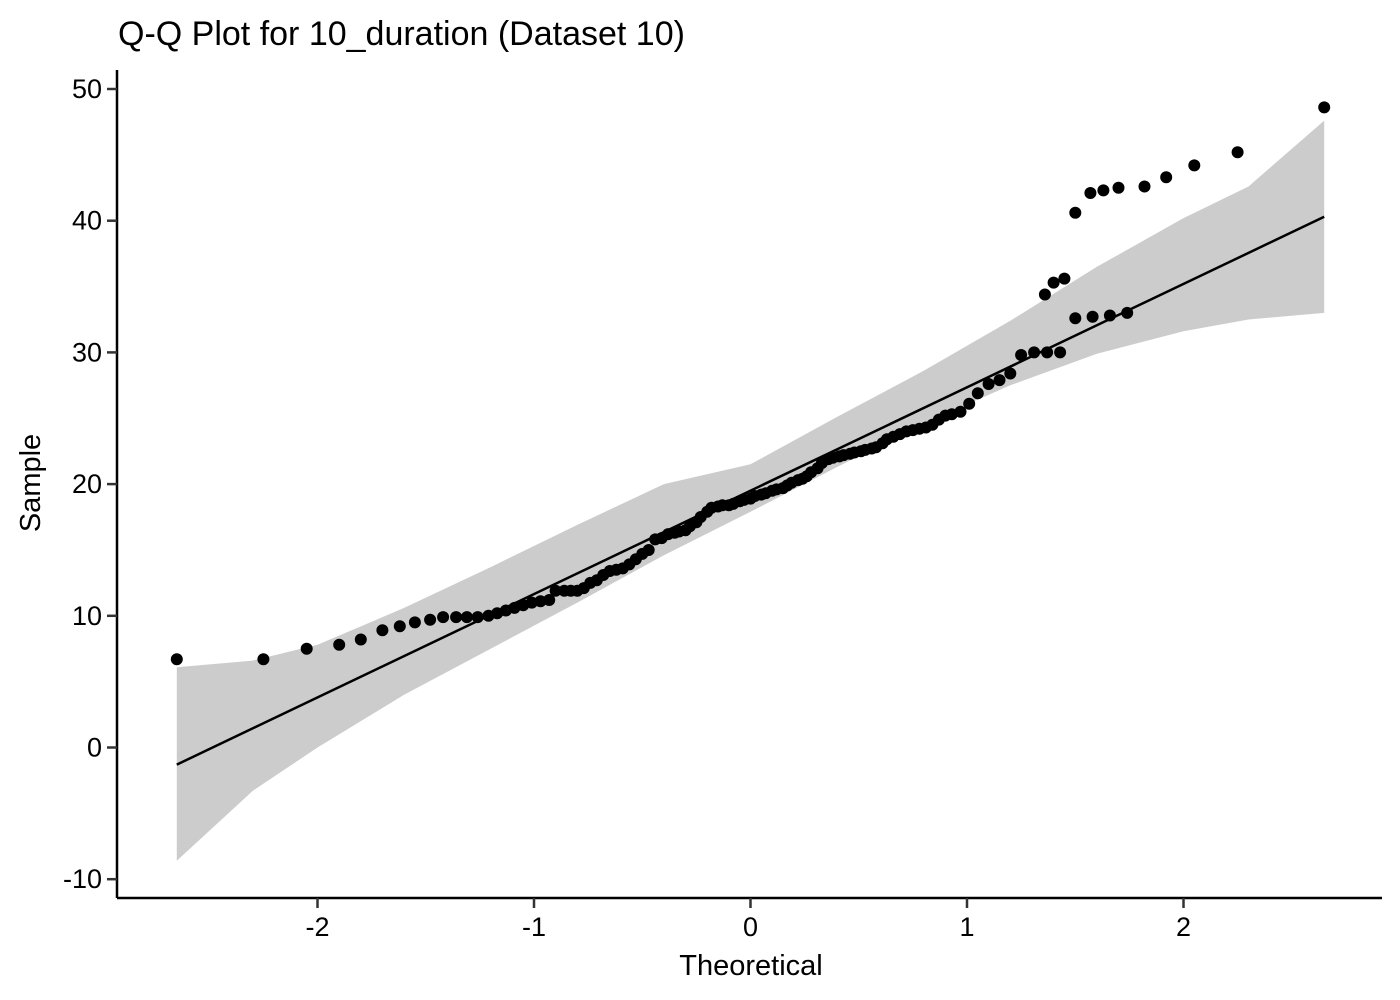 The width and height of the screenshot is (1400, 1000). I want to click on x-tick-label: 2, so click(1183, 927).